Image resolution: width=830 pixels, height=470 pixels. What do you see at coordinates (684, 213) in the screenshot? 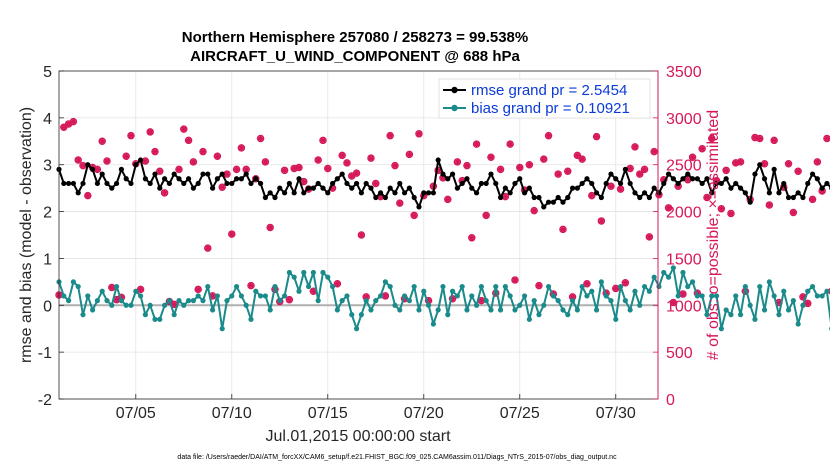
I see `right-tick-label: 2000` at bounding box center [684, 213].